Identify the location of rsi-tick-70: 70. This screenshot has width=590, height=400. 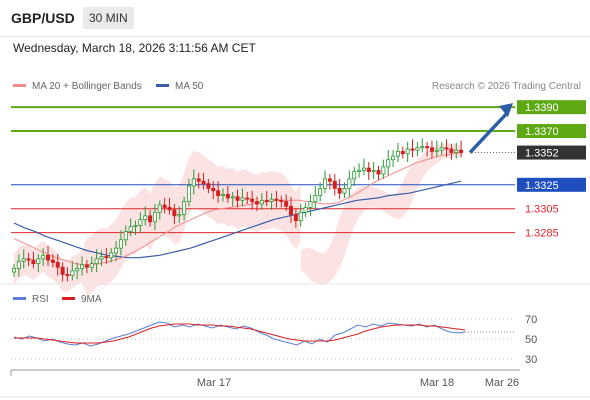
(531, 320).